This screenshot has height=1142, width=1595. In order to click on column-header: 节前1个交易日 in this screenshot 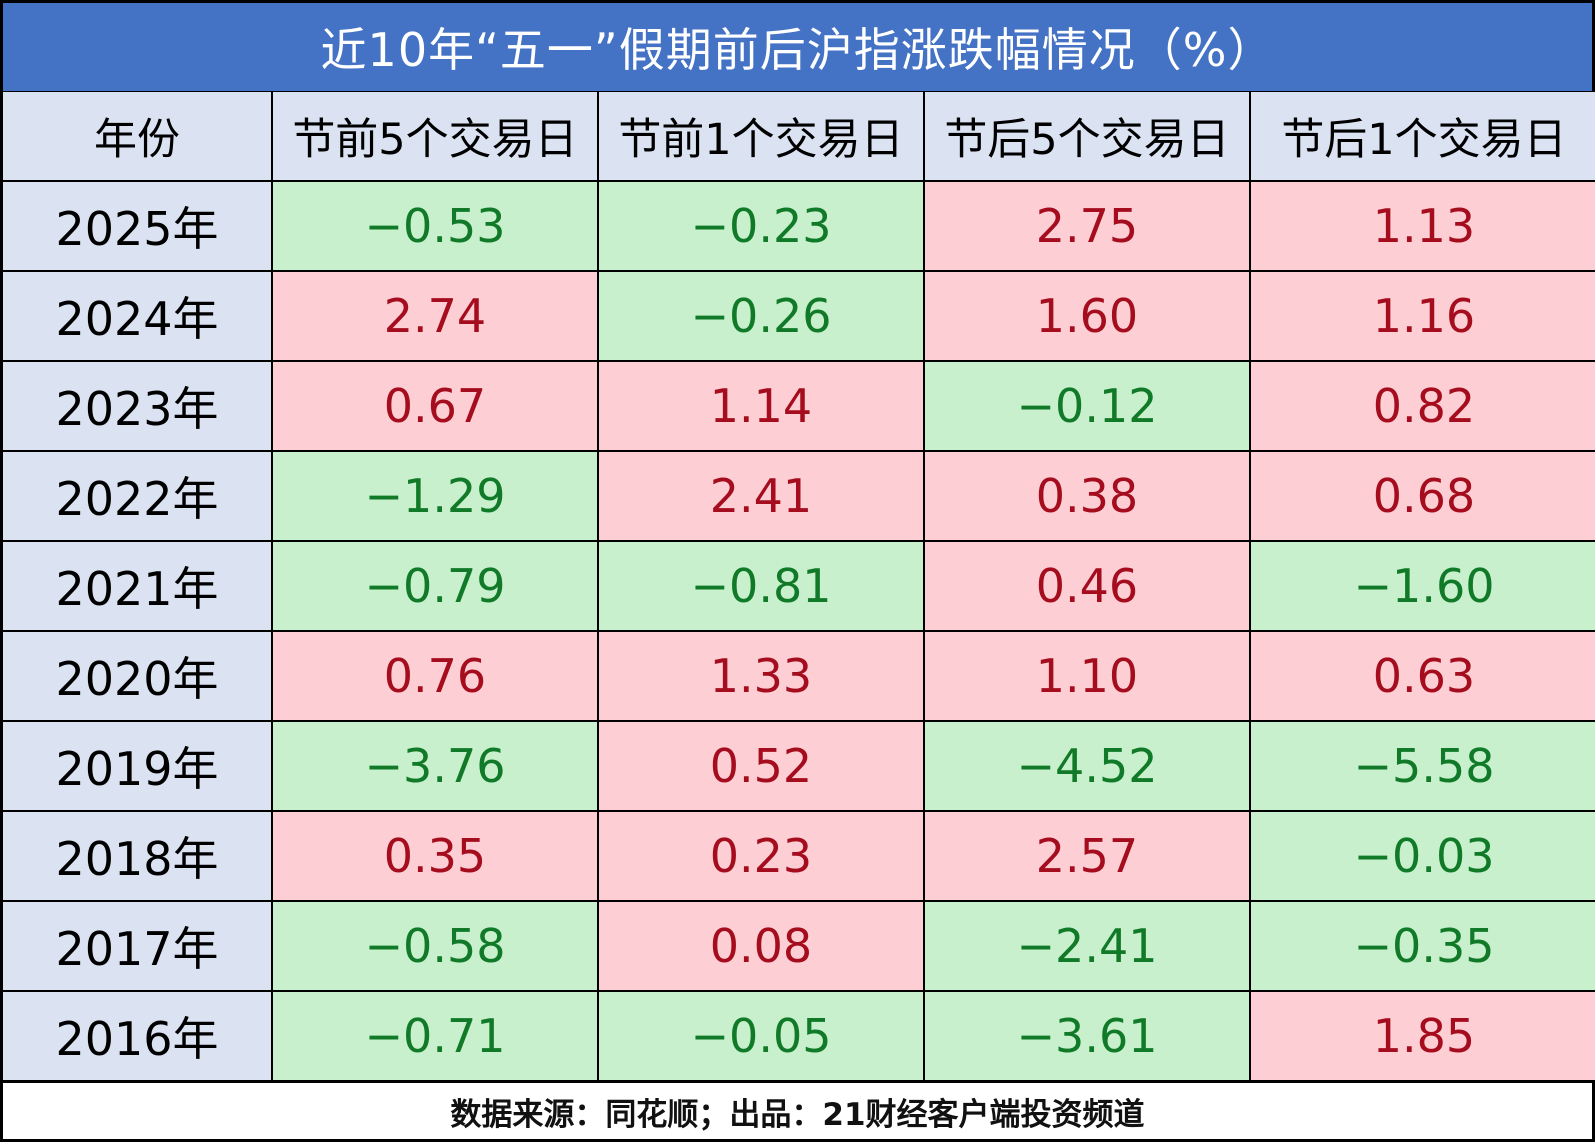, I will do `click(761, 136)`.